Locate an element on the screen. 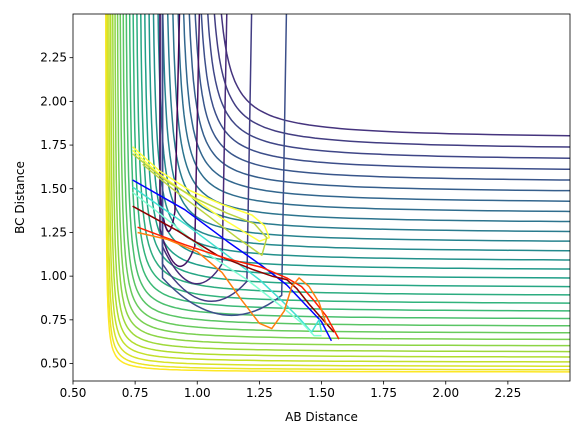 The image size is (574, 435). x-tick-label: 1.00 is located at coordinates (197, 393).